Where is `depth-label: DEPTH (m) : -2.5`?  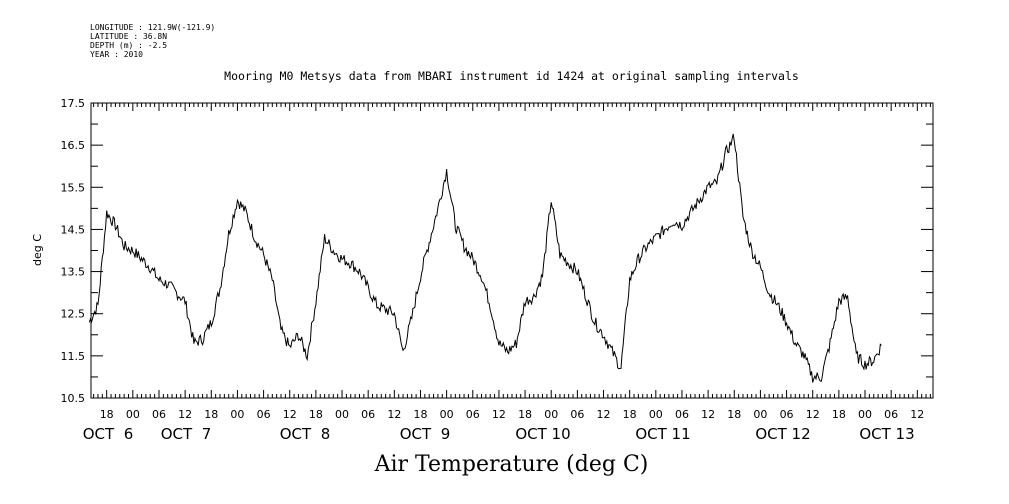 depth-label: DEPTH (m) : -2.5 is located at coordinates (129, 45).